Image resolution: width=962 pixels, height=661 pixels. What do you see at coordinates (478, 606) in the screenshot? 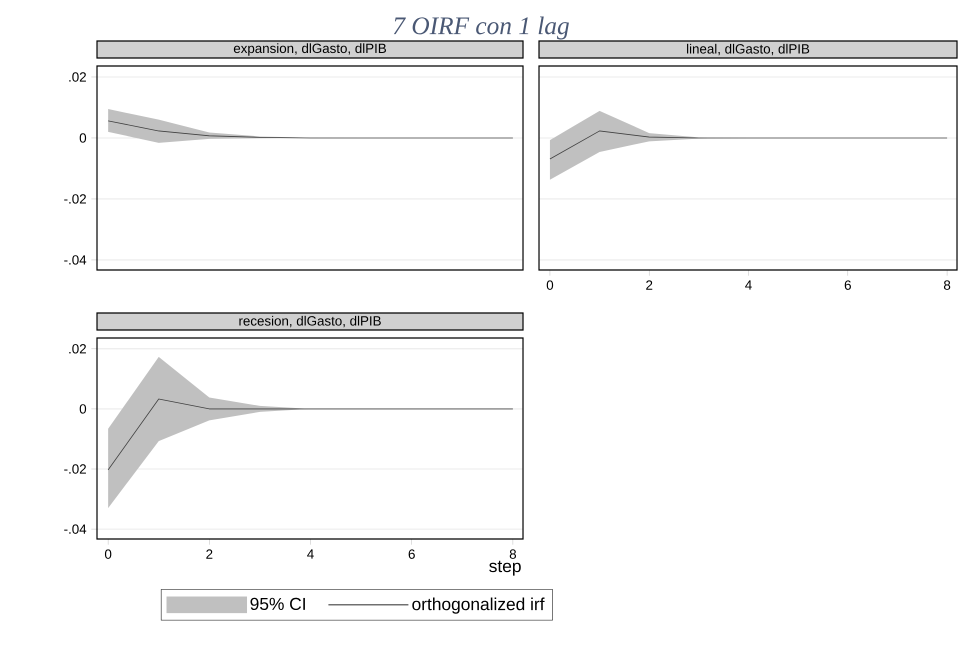
I see `legend-label: orthogonalized irf` at bounding box center [478, 606].